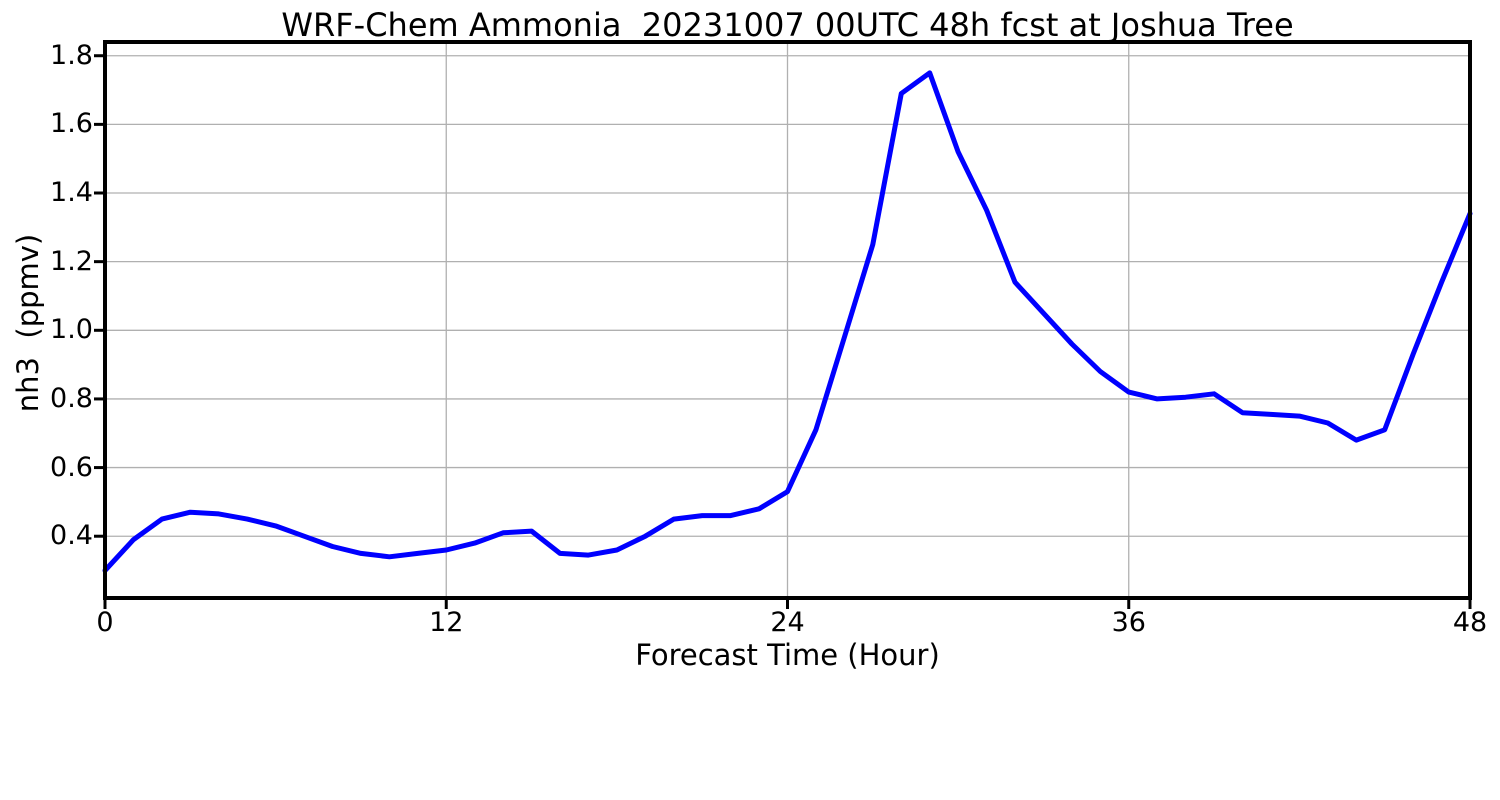 Image resolution: width=1500 pixels, height=800 pixels. What do you see at coordinates (71, 398) in the screenshot?
I see `y-tick-label: 0.8` at bounding box center [71, 398].